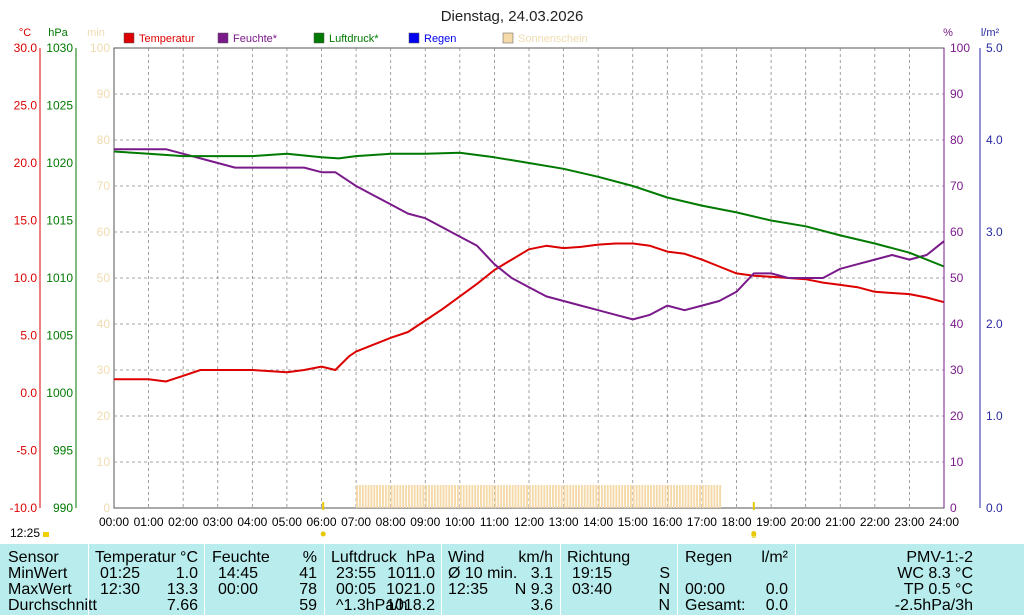 This screenshot has width=1024, height=615. Describe the element at coordinates (26, 48) in the screenshot. I see `temperature-tick-label: 30.0` at that location.